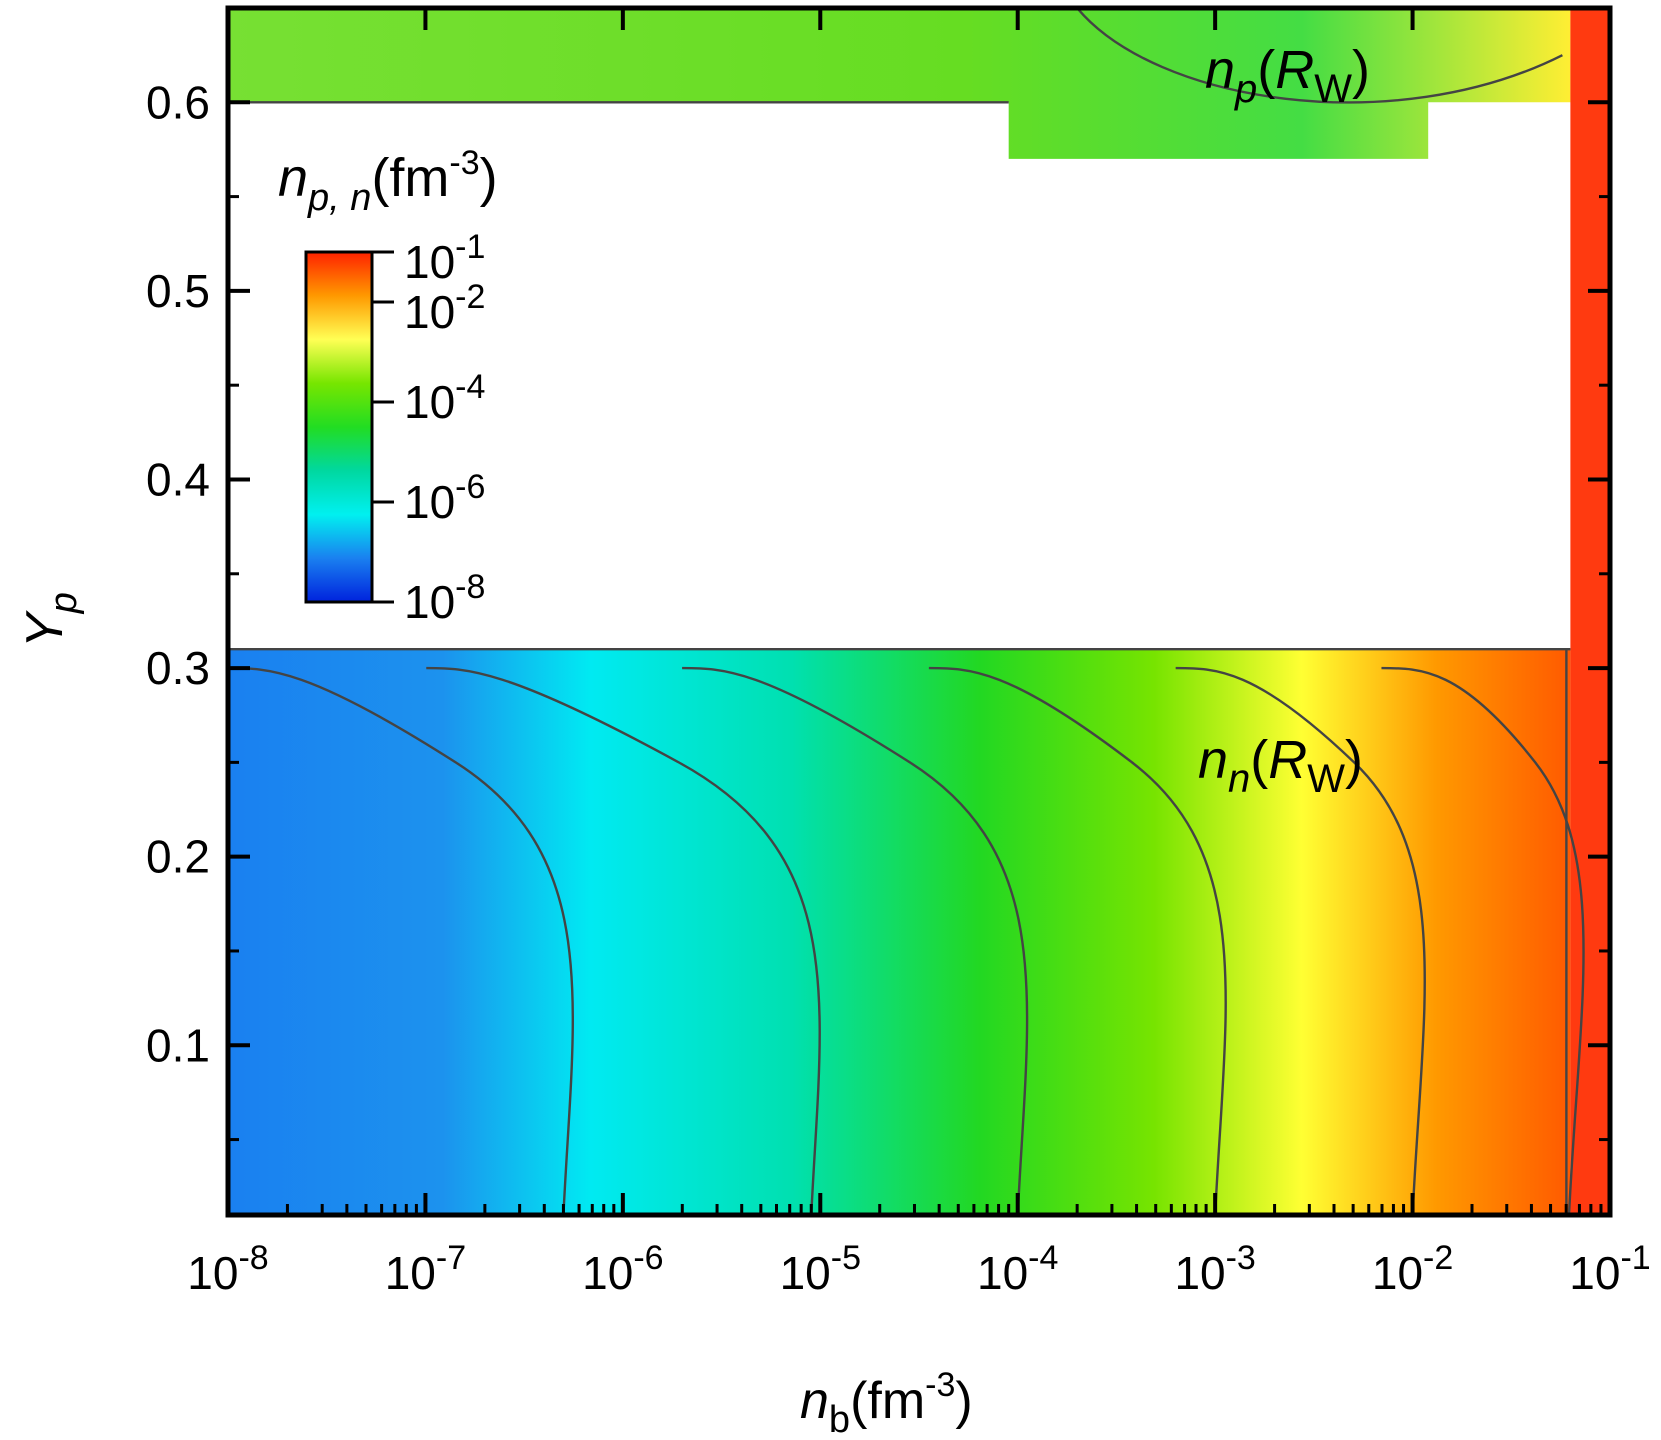 This screenshot has width=1661, height=1440. I want to click on y-axis-title: Yp, so click(50, 620).